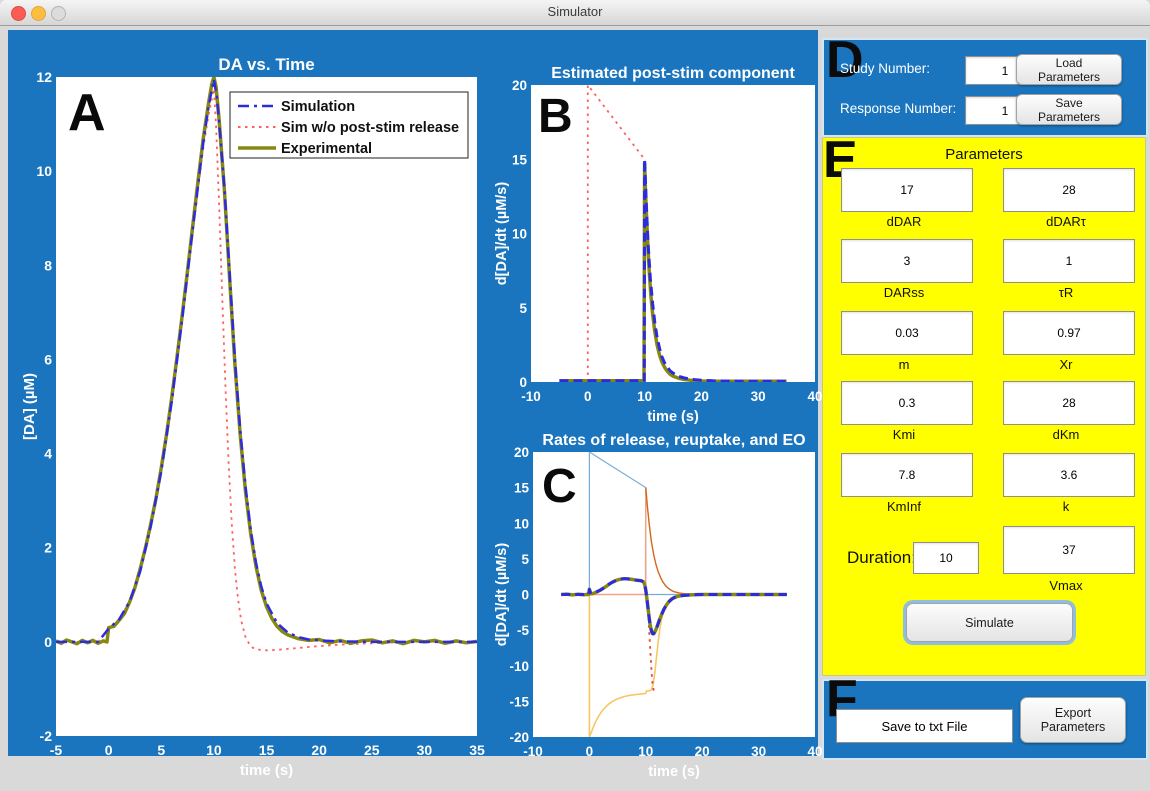 Image resolution: width=1150 pixels, height=791 pixels. What do you see at coordinates (907, 475) in the screenshot?
I see `kminf-input` at bounding box center [907, 475].